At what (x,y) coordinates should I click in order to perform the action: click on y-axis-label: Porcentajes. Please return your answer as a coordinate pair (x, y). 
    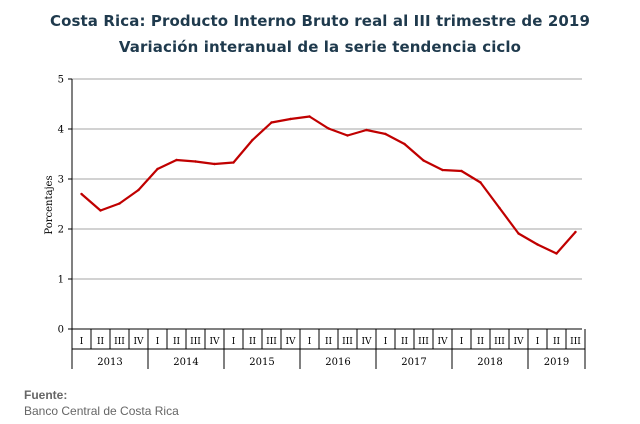
    Looking at the image, I should click on (49, 204).